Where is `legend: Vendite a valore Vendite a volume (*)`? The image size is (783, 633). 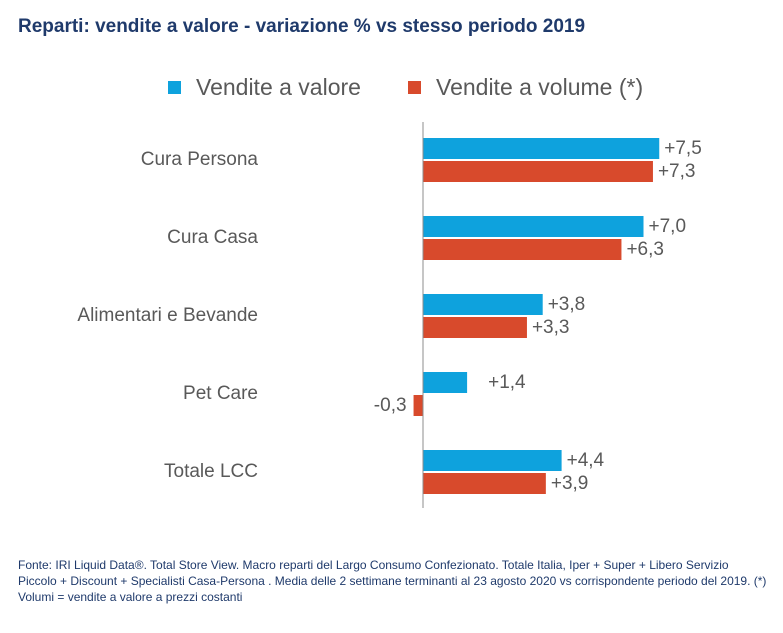 legend: Vendite a valore Vendite a volume (*) is located at coordinates (391, 89).